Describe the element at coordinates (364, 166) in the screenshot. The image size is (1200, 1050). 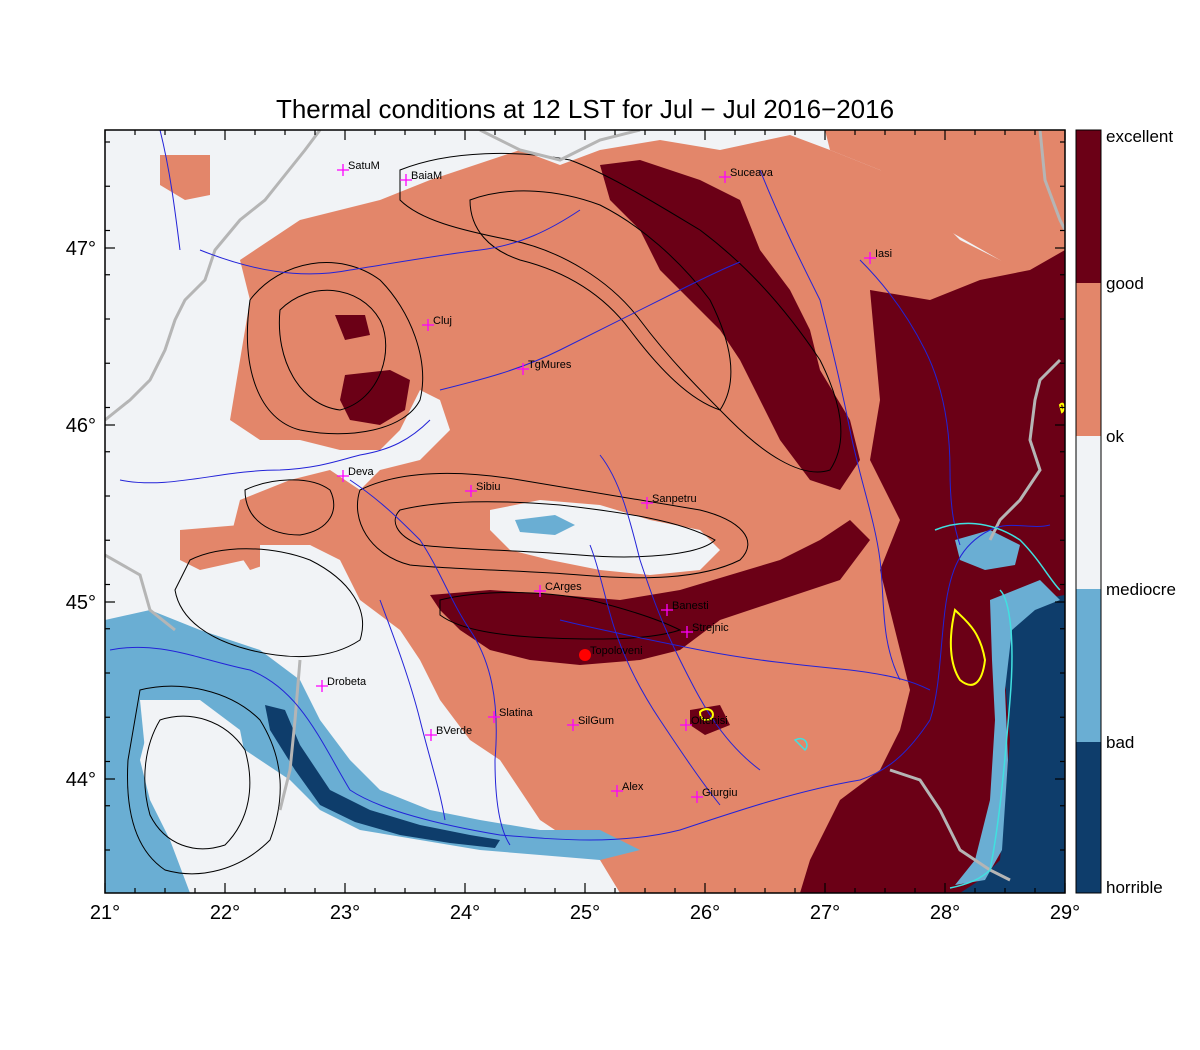
I see `city-label-satum: SatuM` at that location.